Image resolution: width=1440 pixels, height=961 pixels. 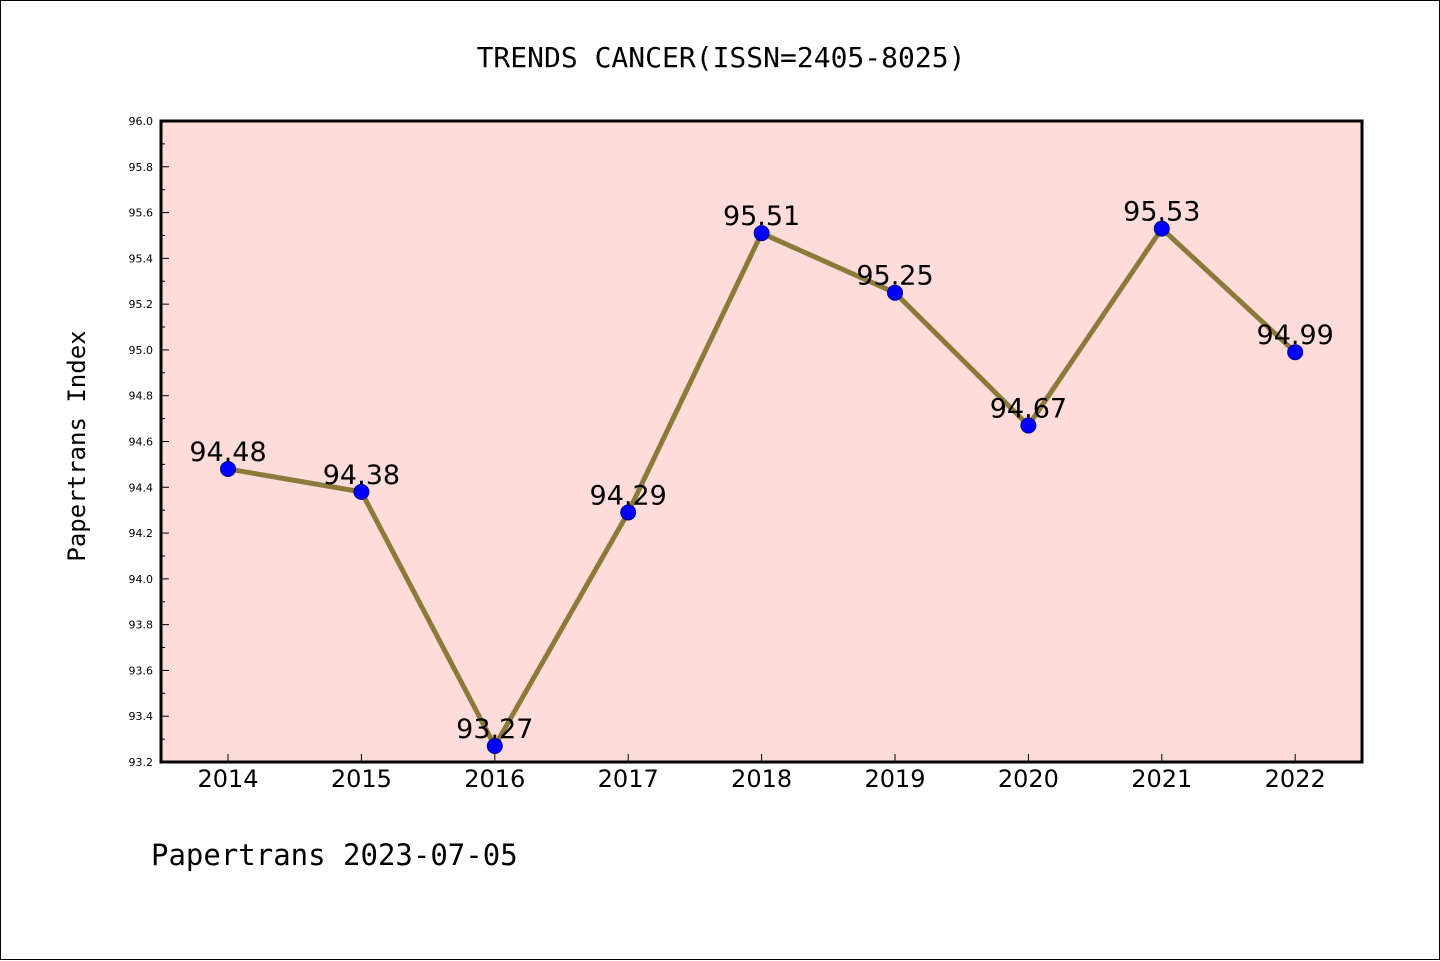 I want to click on x-tick-label: 2015, so click(x=361, y=779).